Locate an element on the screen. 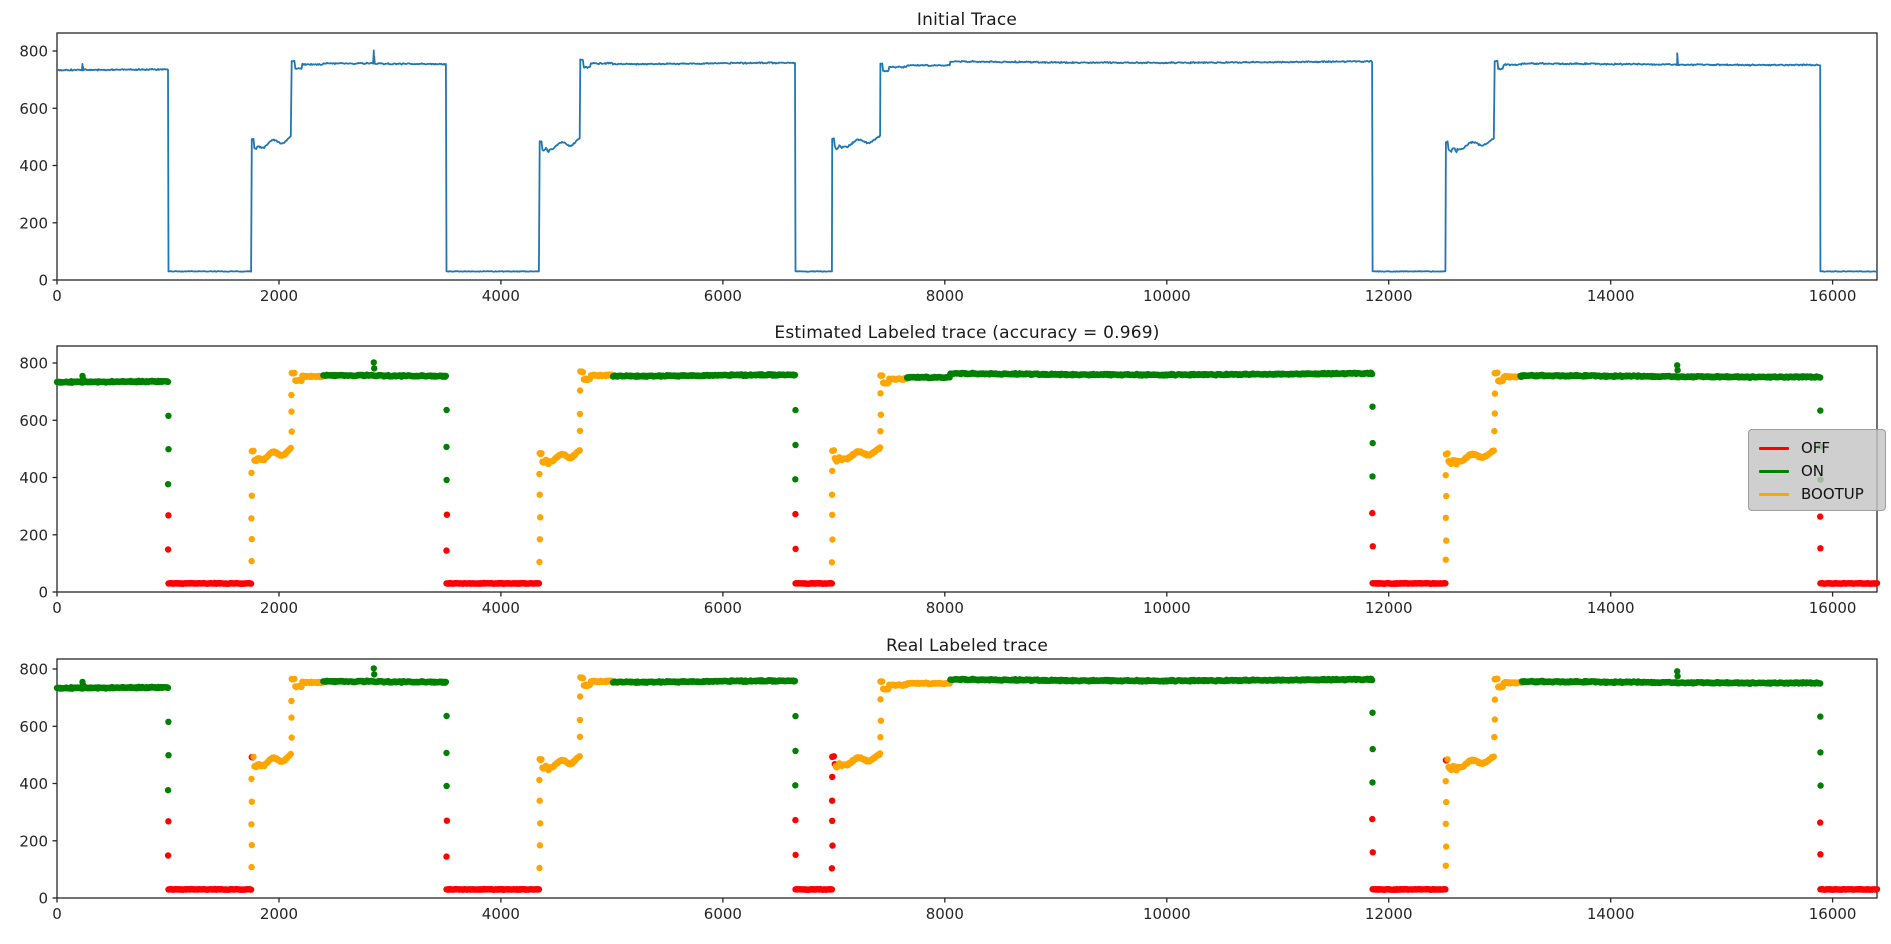 Image resolution: width=1891 pixels, height=944 pixels. legend-row-bootup: BOOTUP is located at coordinates (1822, 494).